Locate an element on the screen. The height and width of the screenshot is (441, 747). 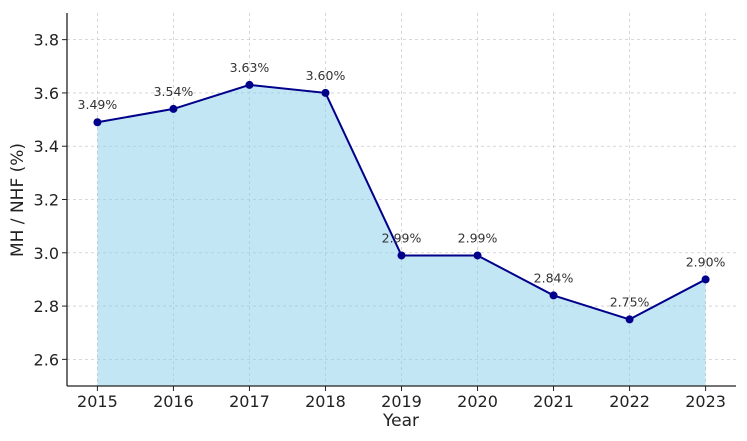
x-axis-label: Year is located at coordinates (400, 421).